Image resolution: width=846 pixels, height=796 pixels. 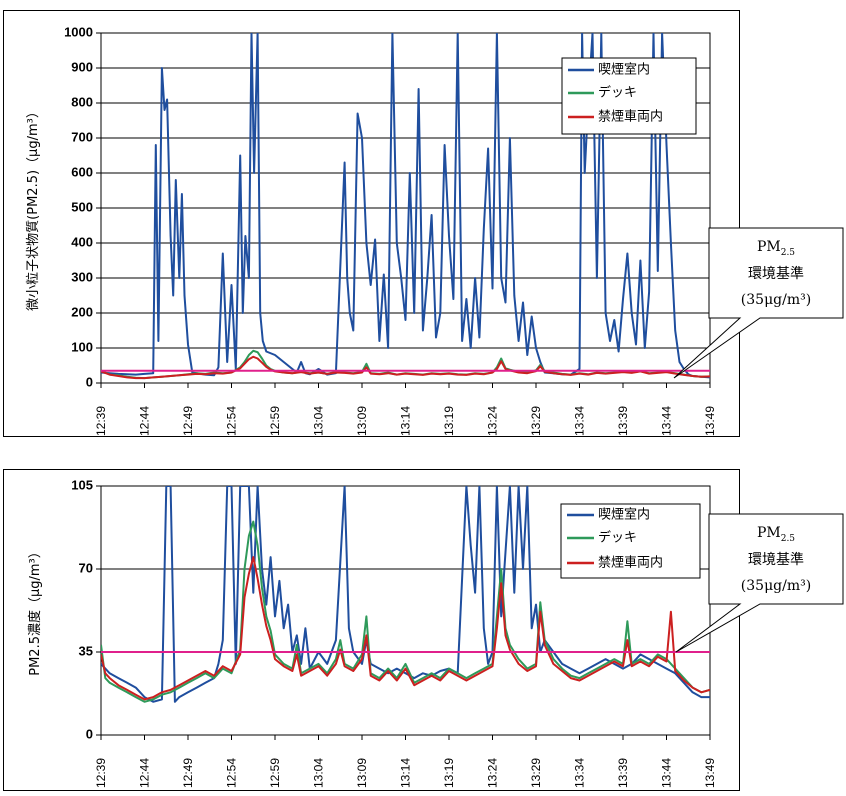 What do you see at coordinates (82, 276) in the screenshot?
I see `y-tick-label: 300` at bounding box center [82, 276].